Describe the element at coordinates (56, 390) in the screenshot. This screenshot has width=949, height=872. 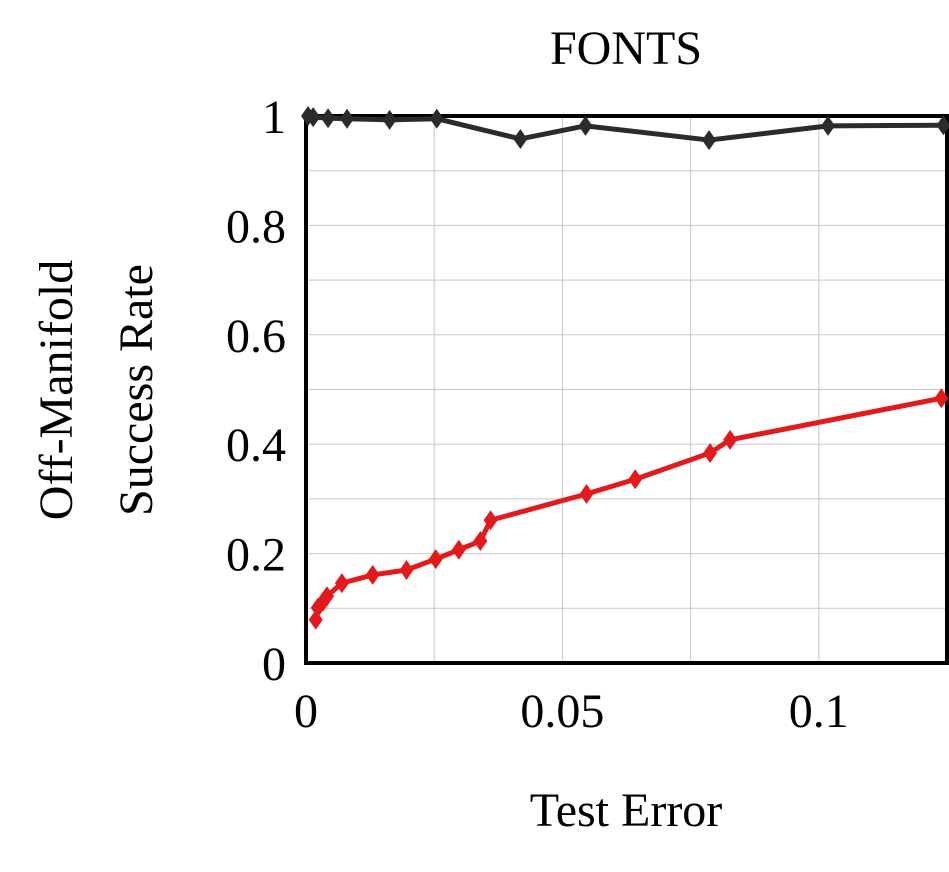
I see `y-axis-label: Off-Manifold` at that location.